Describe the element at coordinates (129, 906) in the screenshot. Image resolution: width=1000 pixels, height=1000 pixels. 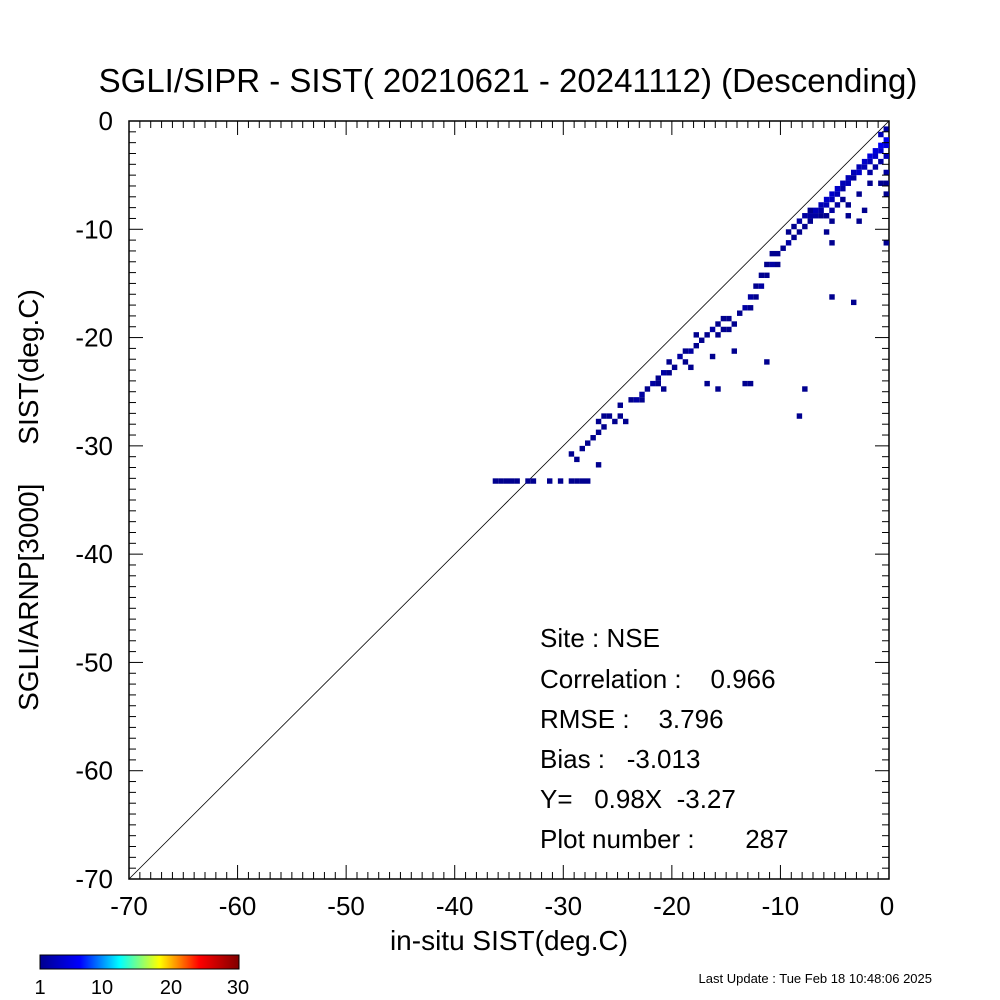
I see `x-tick-label: -70` at that location.